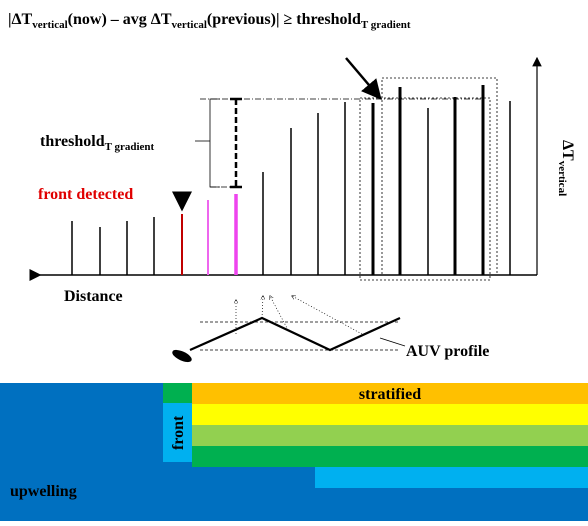 The image size is (588, 526). I want to click on text-part: ΔT, so click(567, 150).